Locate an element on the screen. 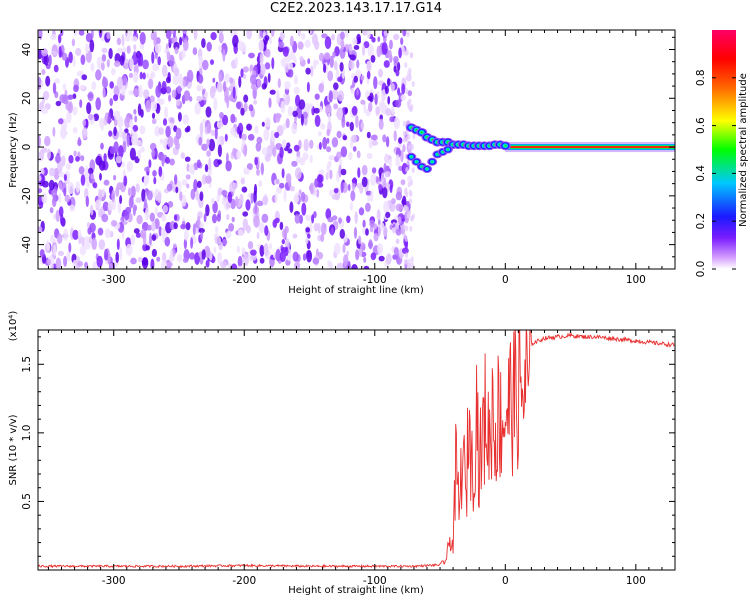  colorbar-tick-label: 0.0 is located at coordinates (701, 269).